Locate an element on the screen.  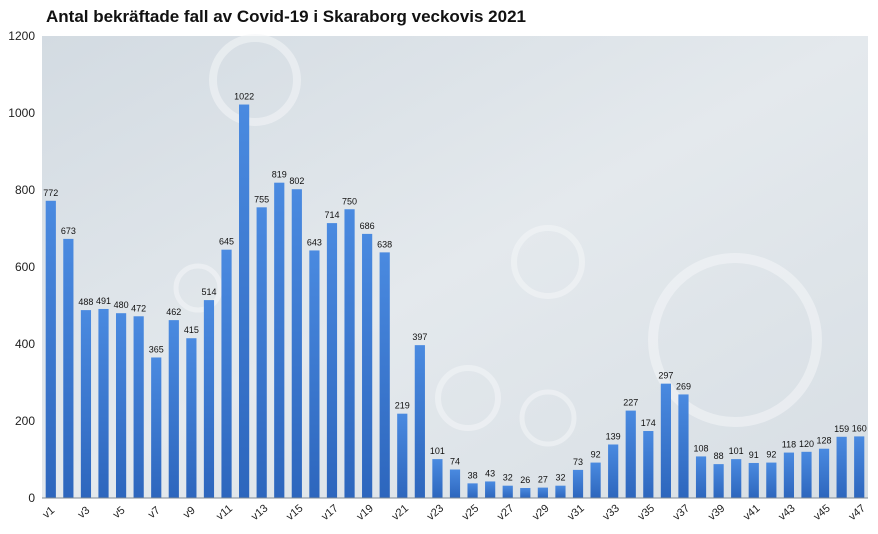
data-label: 174 is located at coordinates (648, 423).